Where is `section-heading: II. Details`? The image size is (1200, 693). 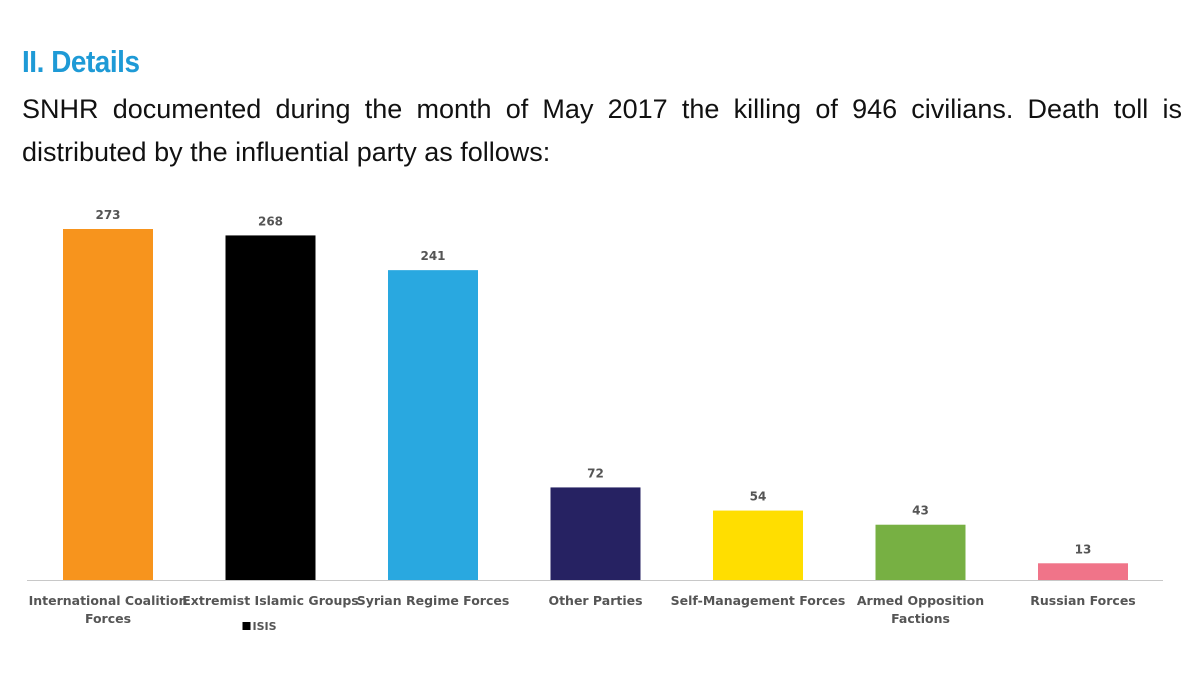
section-heading: II. Details is located at coordinates (81, 61).